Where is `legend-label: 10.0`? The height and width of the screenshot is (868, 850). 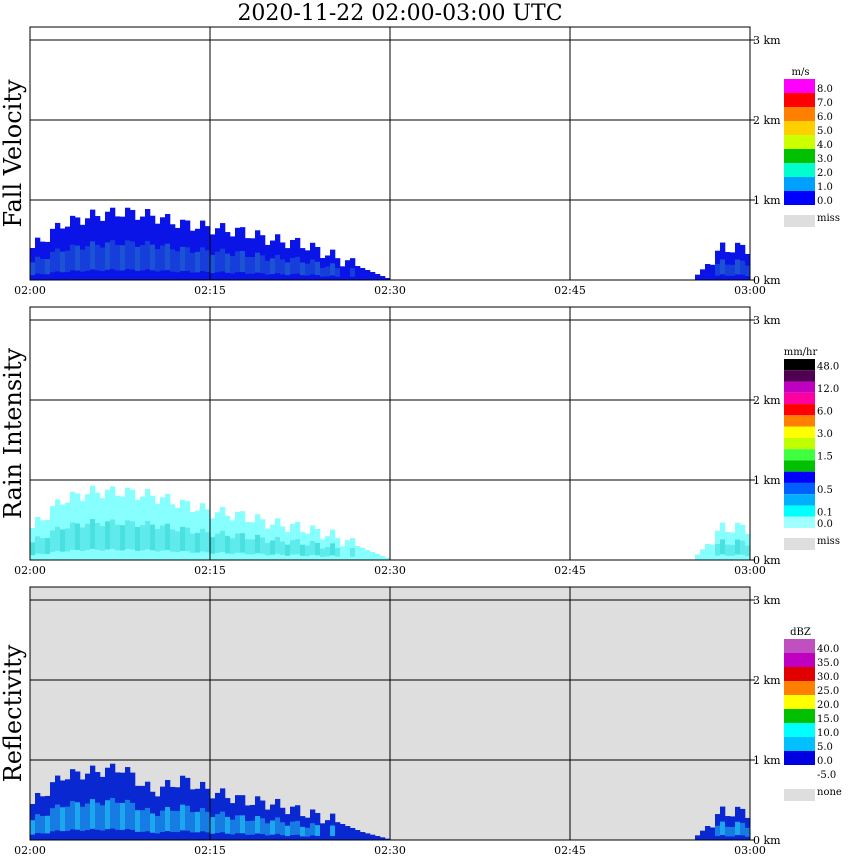 legend-label: 10.0 is located at coordinates (828, 733).